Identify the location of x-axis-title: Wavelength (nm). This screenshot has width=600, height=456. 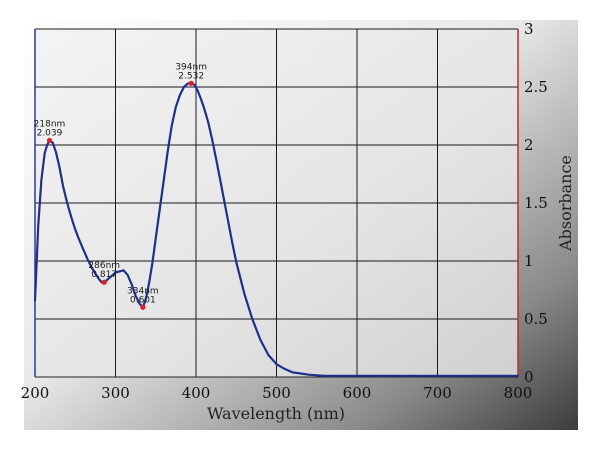
(276, 413).